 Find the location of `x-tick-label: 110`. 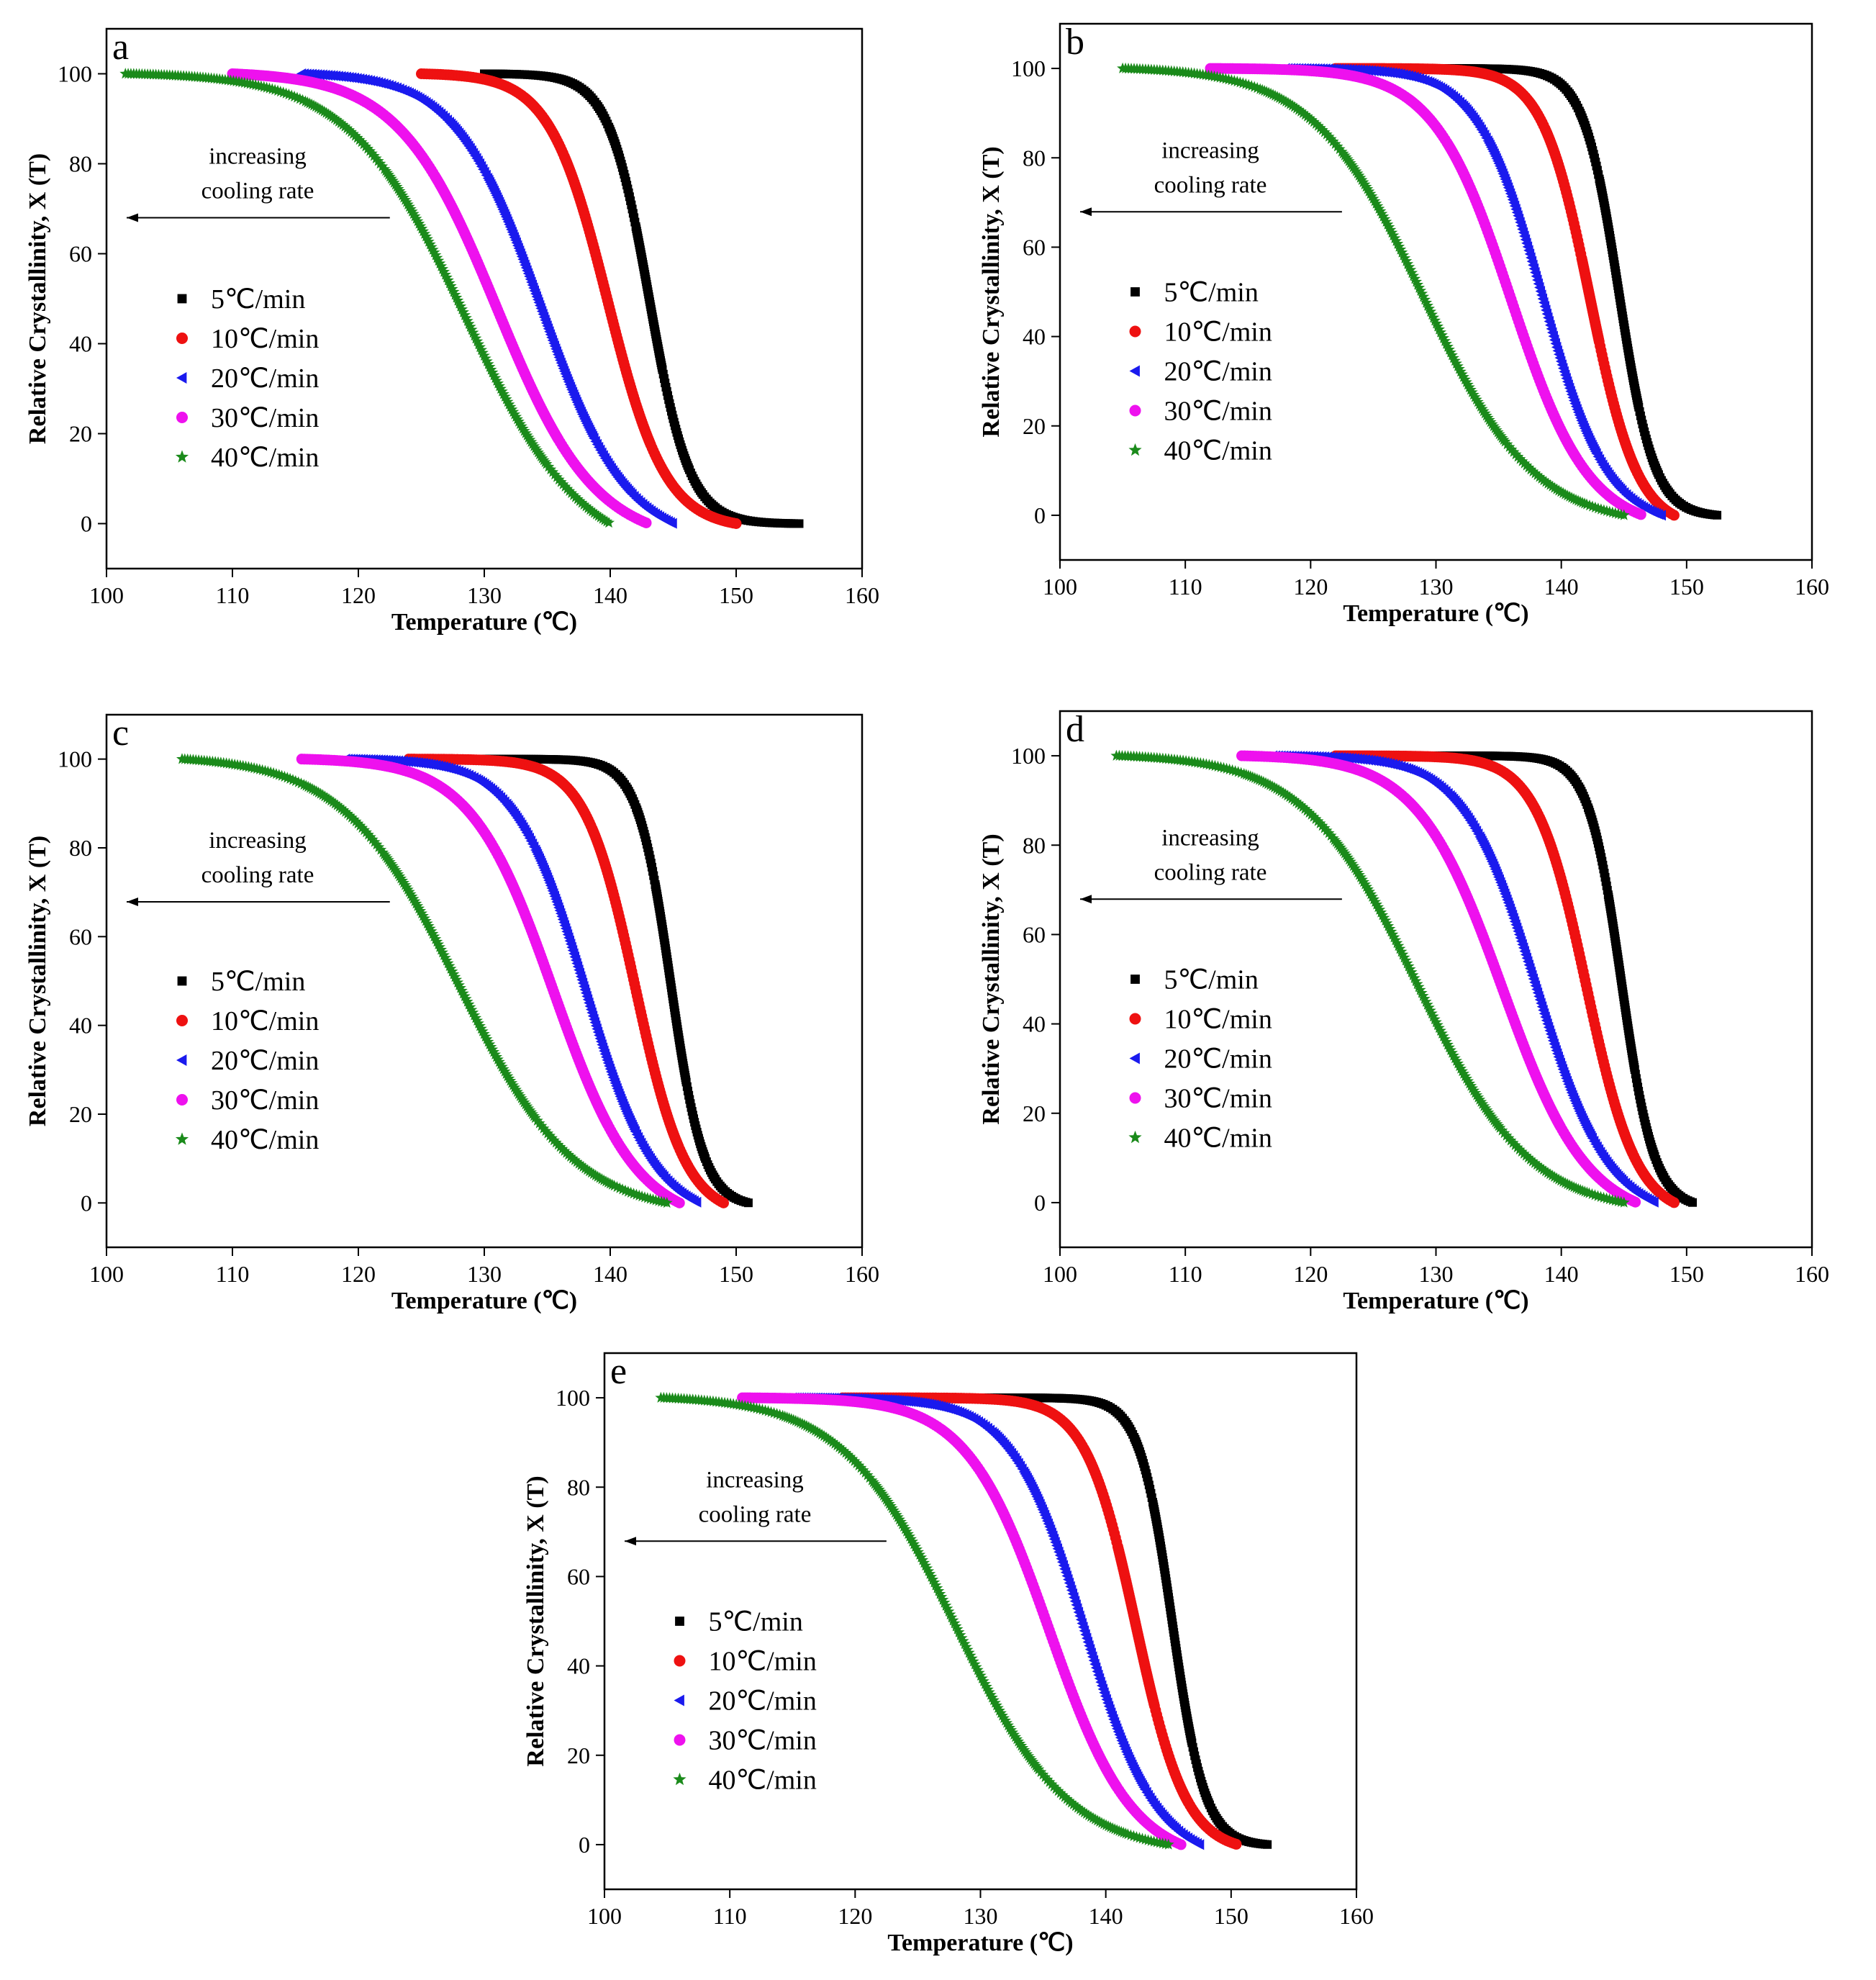

x-tick-label: 110 is located at coordinates (1185, 1274).